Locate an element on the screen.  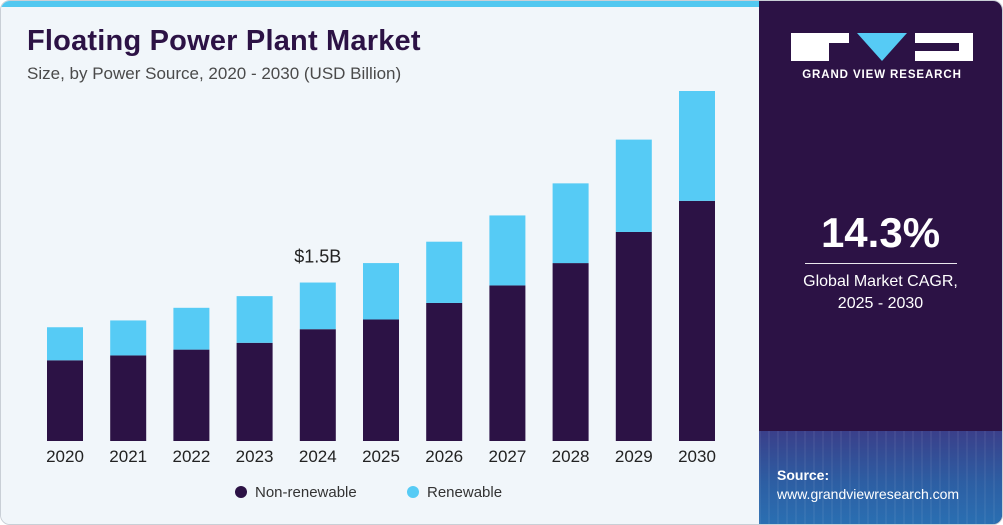
bar-renewable-2024 is located at coordinates (317, 306).